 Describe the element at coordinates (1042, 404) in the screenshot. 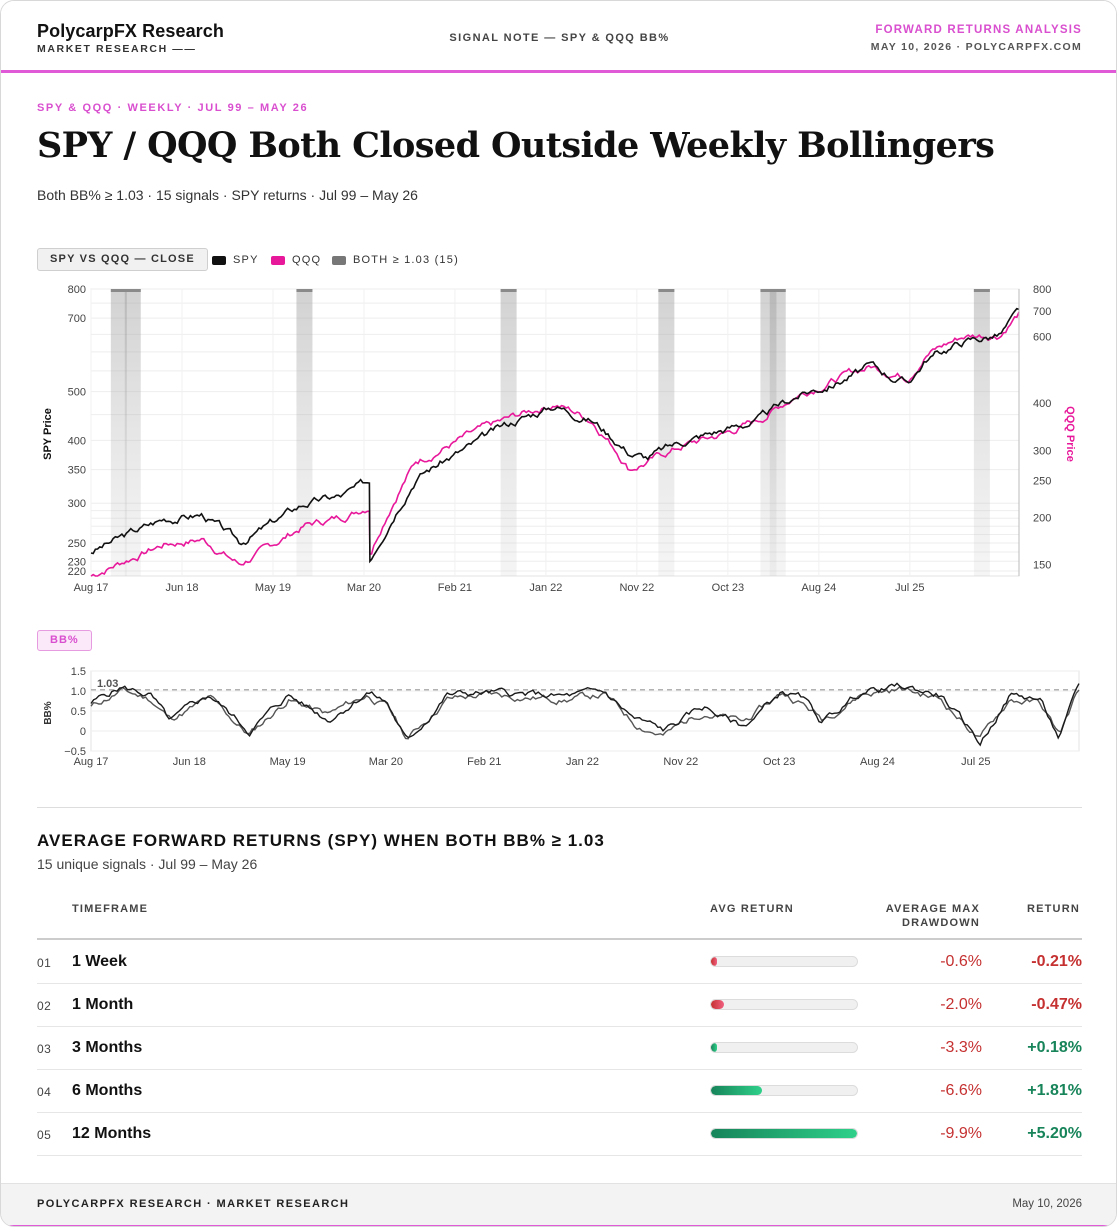

I see `qqq-axis-tick: 400` at that location.